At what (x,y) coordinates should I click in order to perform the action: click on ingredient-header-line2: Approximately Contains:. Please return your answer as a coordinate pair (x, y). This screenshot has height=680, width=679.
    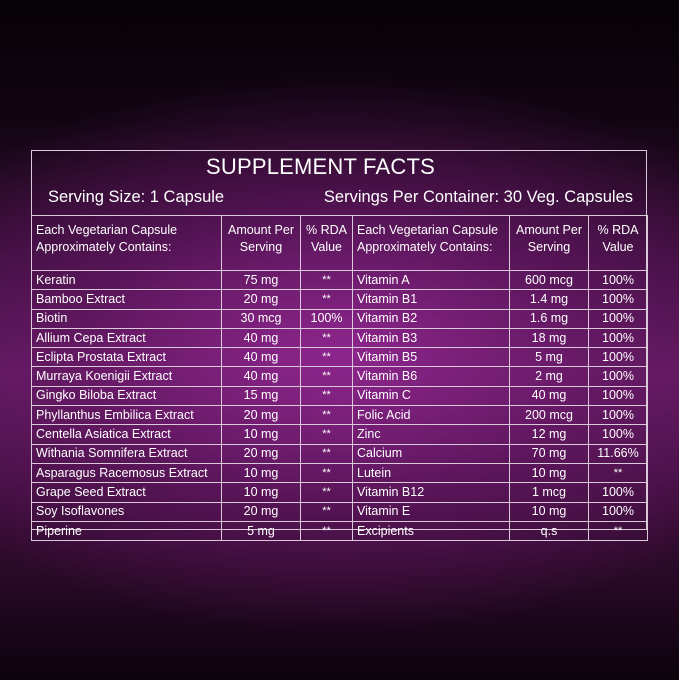
    Looking at the image, I should click on (425, 247).